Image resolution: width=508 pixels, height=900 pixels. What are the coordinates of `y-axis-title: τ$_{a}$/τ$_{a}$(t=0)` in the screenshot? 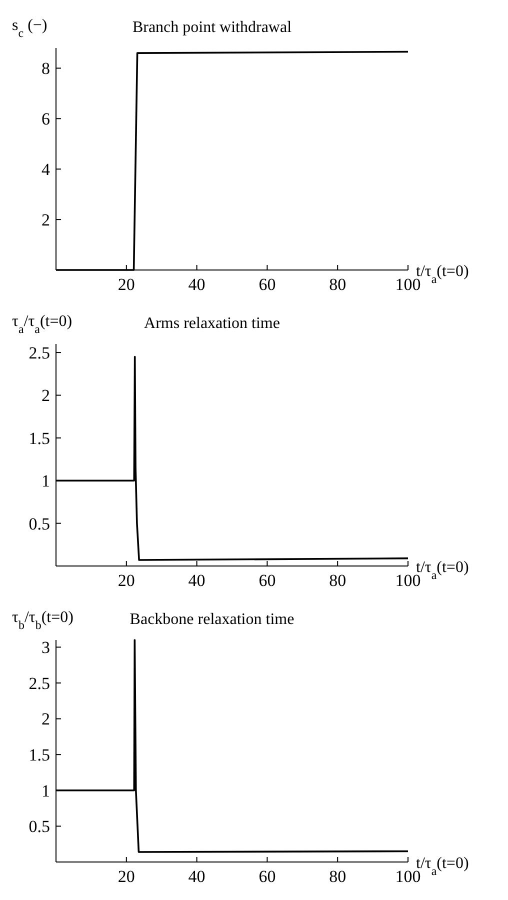 It's located at (42, 324).